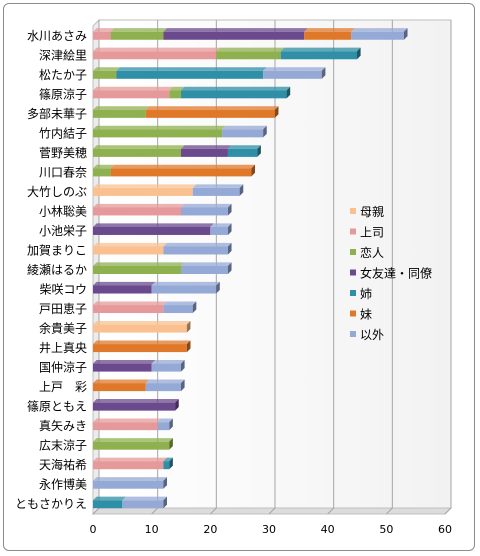 This screenshot has height=556, width=480. I want to click on category-label: 真矢みき, so click(63, 426).